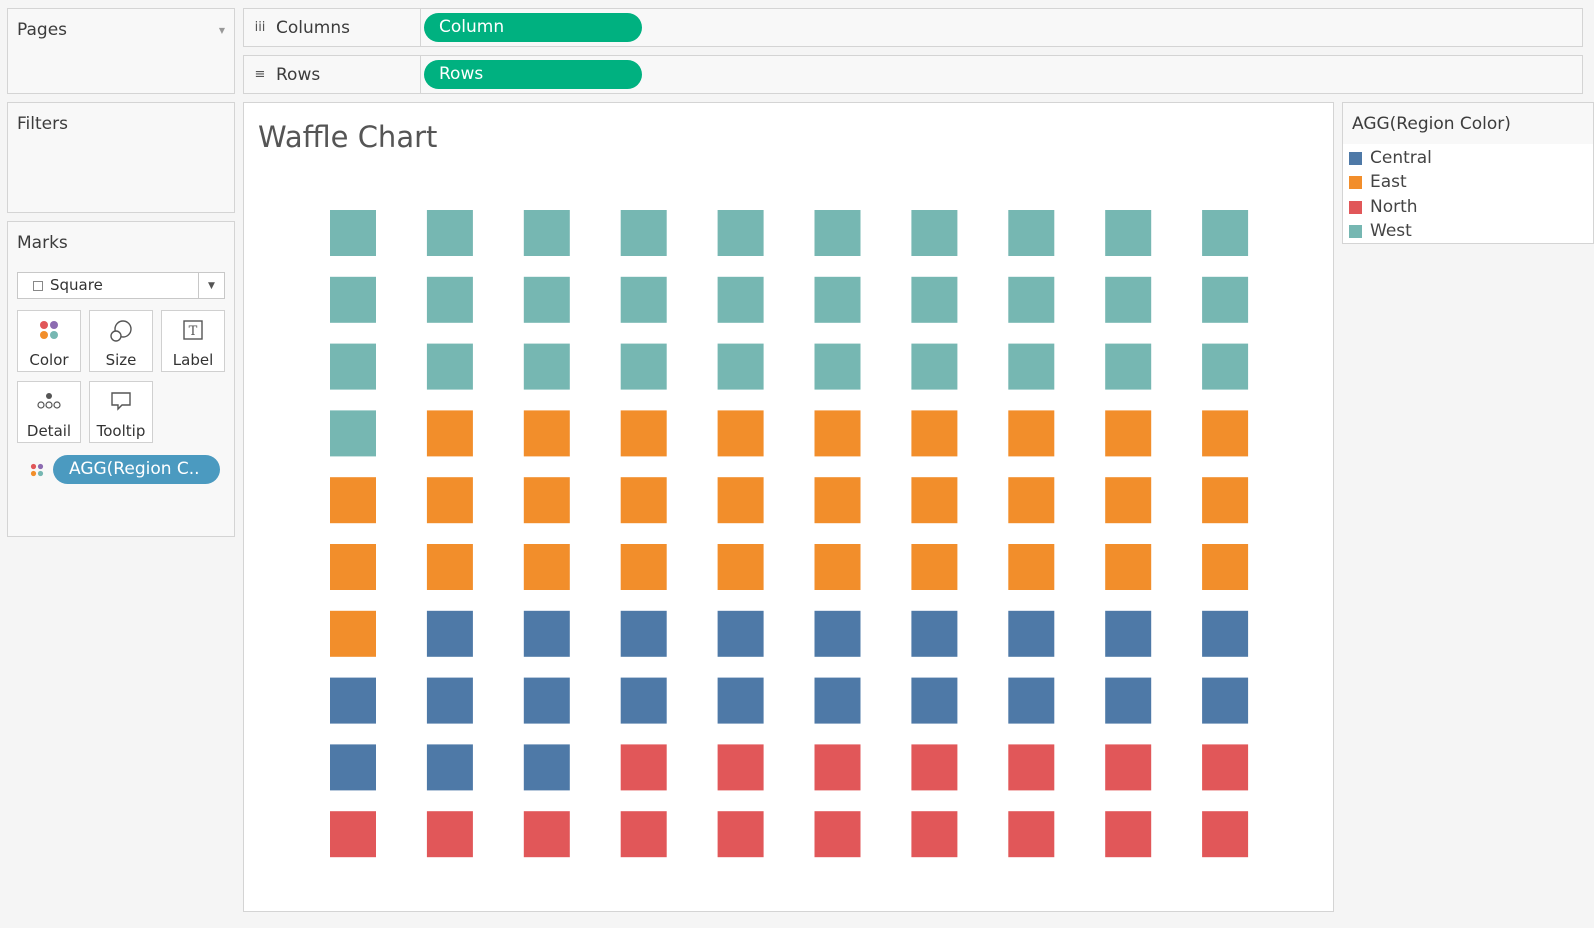 The width and height of the screenshot is (1594, 928). Describe the element at coordinates (1378, 182) in the screenshot. I see `legend-item-east: East` at that location.